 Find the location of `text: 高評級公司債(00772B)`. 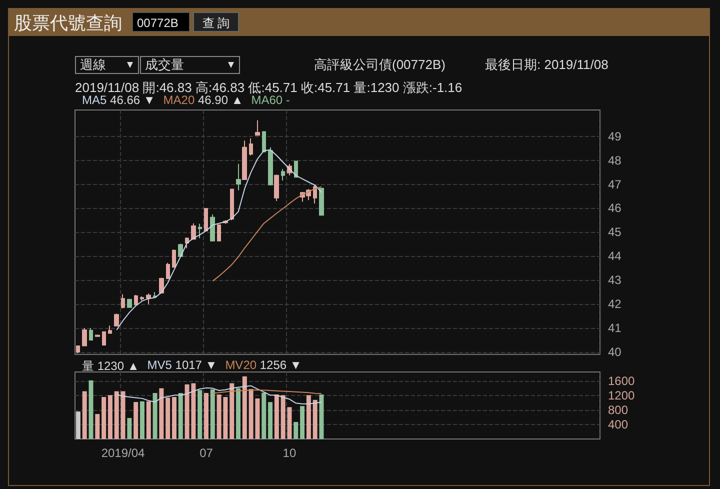

text: 高評級公司債(00772B) is located at coordinates (380, 65).